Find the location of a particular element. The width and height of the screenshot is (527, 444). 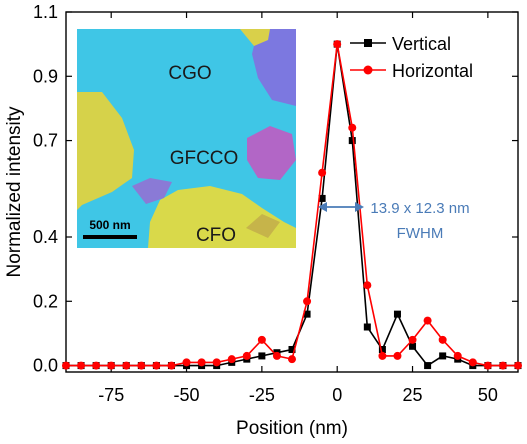

inset-grain-purple-center is located at coordinates (152, 191).